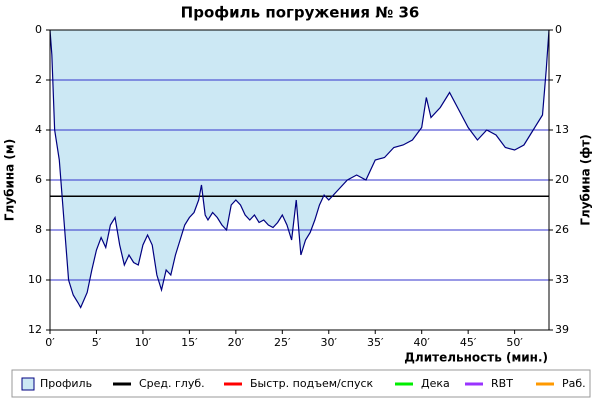  I want to click on y-tick-label: 2, so click(38, 79).